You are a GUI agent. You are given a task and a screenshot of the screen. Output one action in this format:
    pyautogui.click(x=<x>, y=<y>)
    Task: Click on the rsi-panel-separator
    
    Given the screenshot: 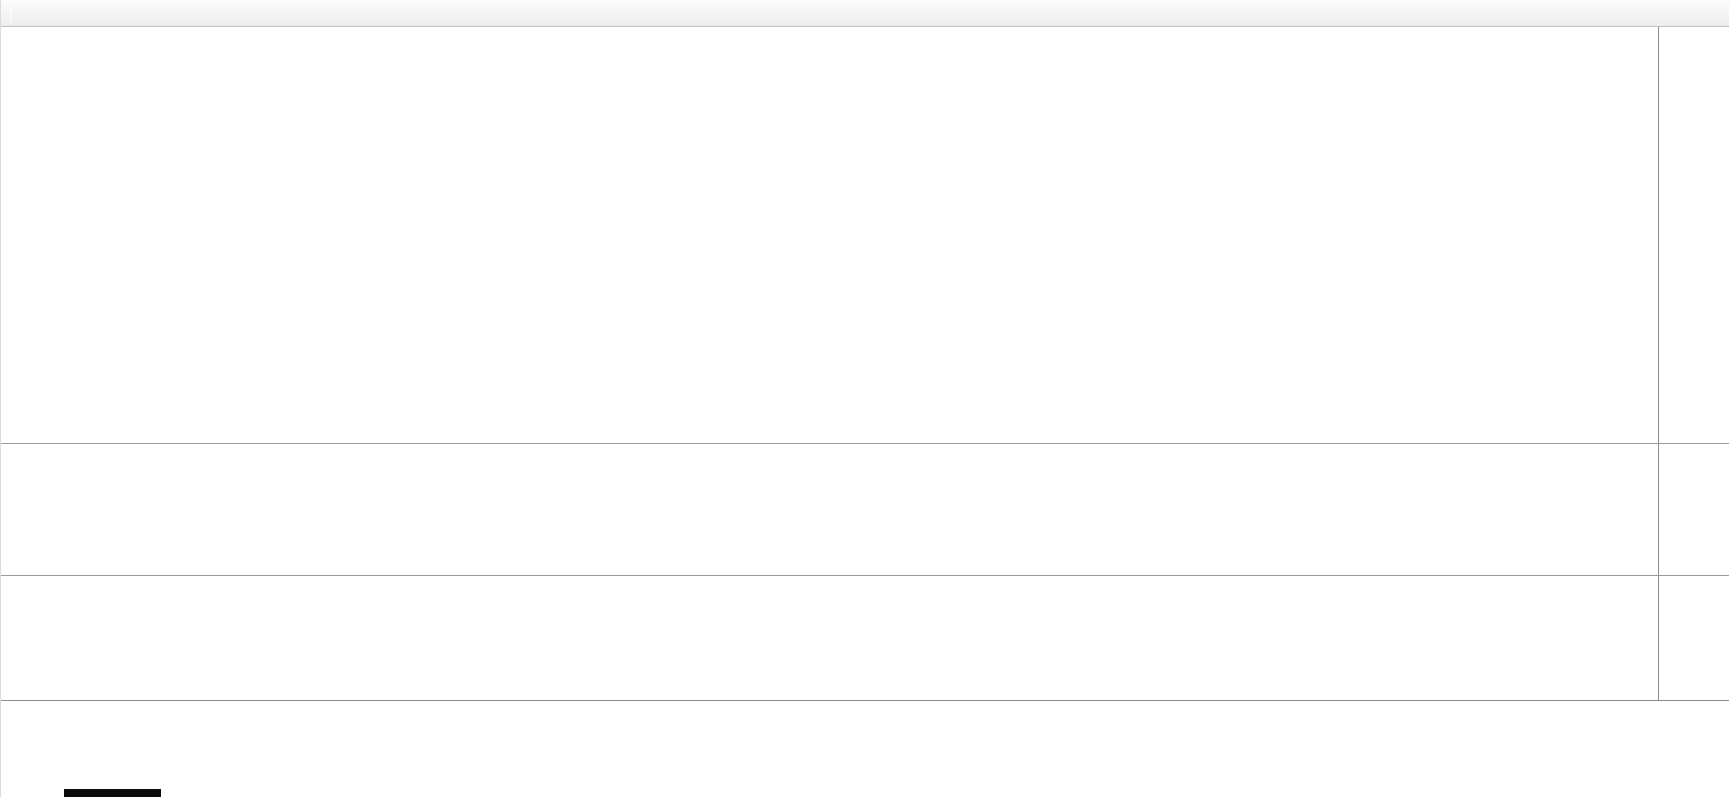 What is the action you would take?
    pyautogui.click(x=865, y=575)
    